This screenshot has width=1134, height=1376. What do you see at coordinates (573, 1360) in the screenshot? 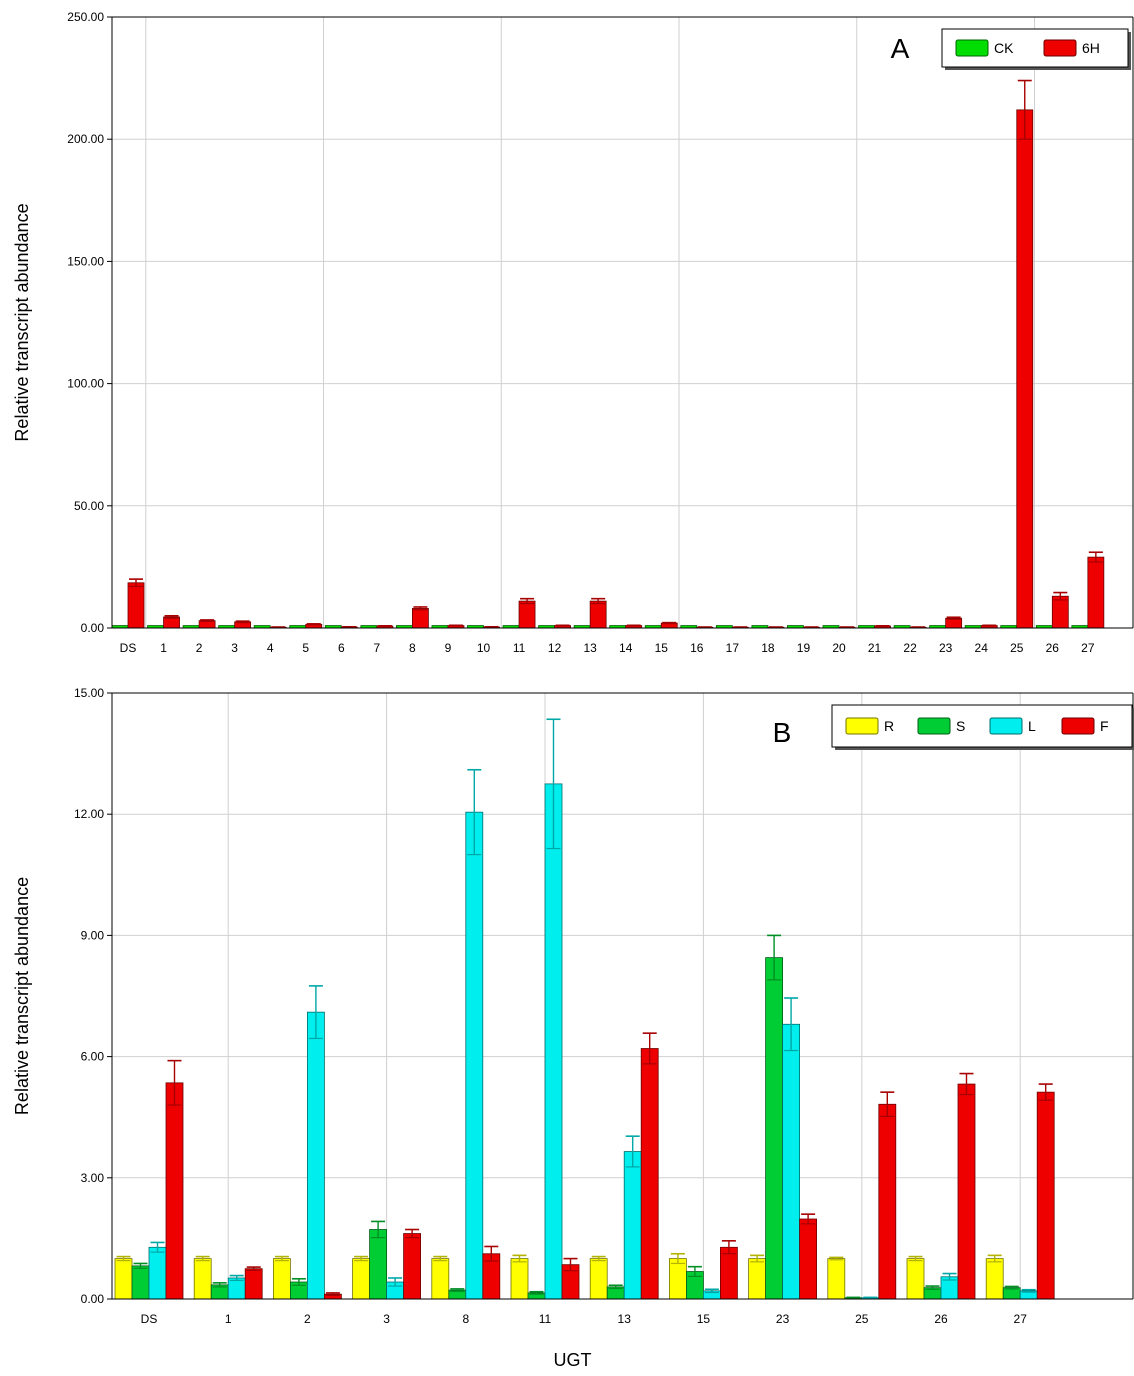
I see `x-axis-label: UGT` at bounding box center [573, 1360].